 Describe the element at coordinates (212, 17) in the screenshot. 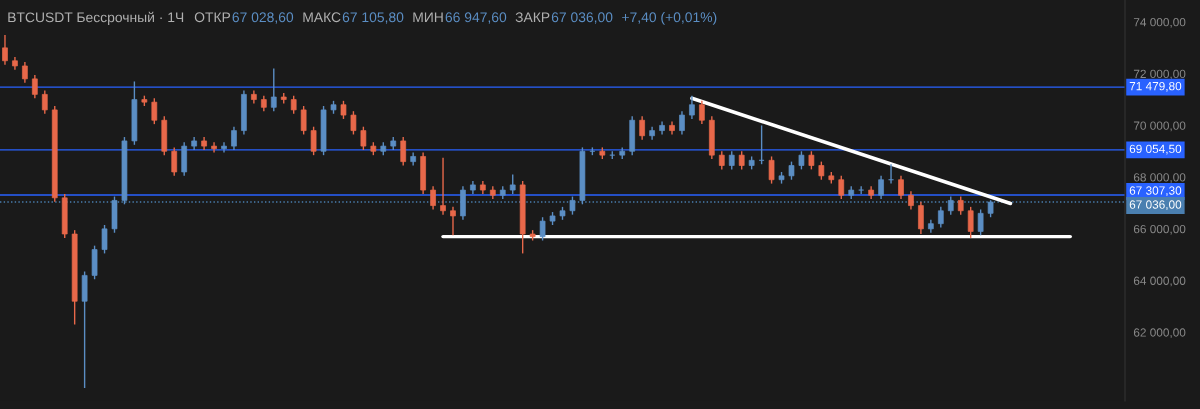

I see `annotation: ОТКР` at that location.